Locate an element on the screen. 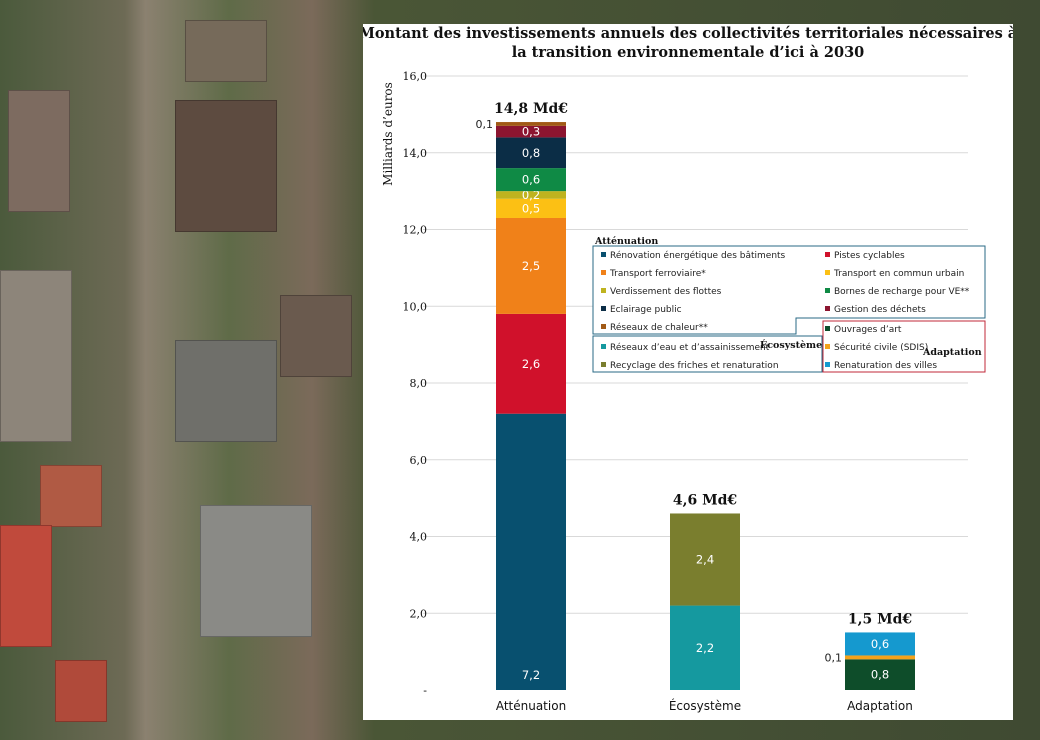 The height and width of the screenshot is (740, 1040). legend-item: Réseaux de chaleur** is located at coordinates (659, 327).